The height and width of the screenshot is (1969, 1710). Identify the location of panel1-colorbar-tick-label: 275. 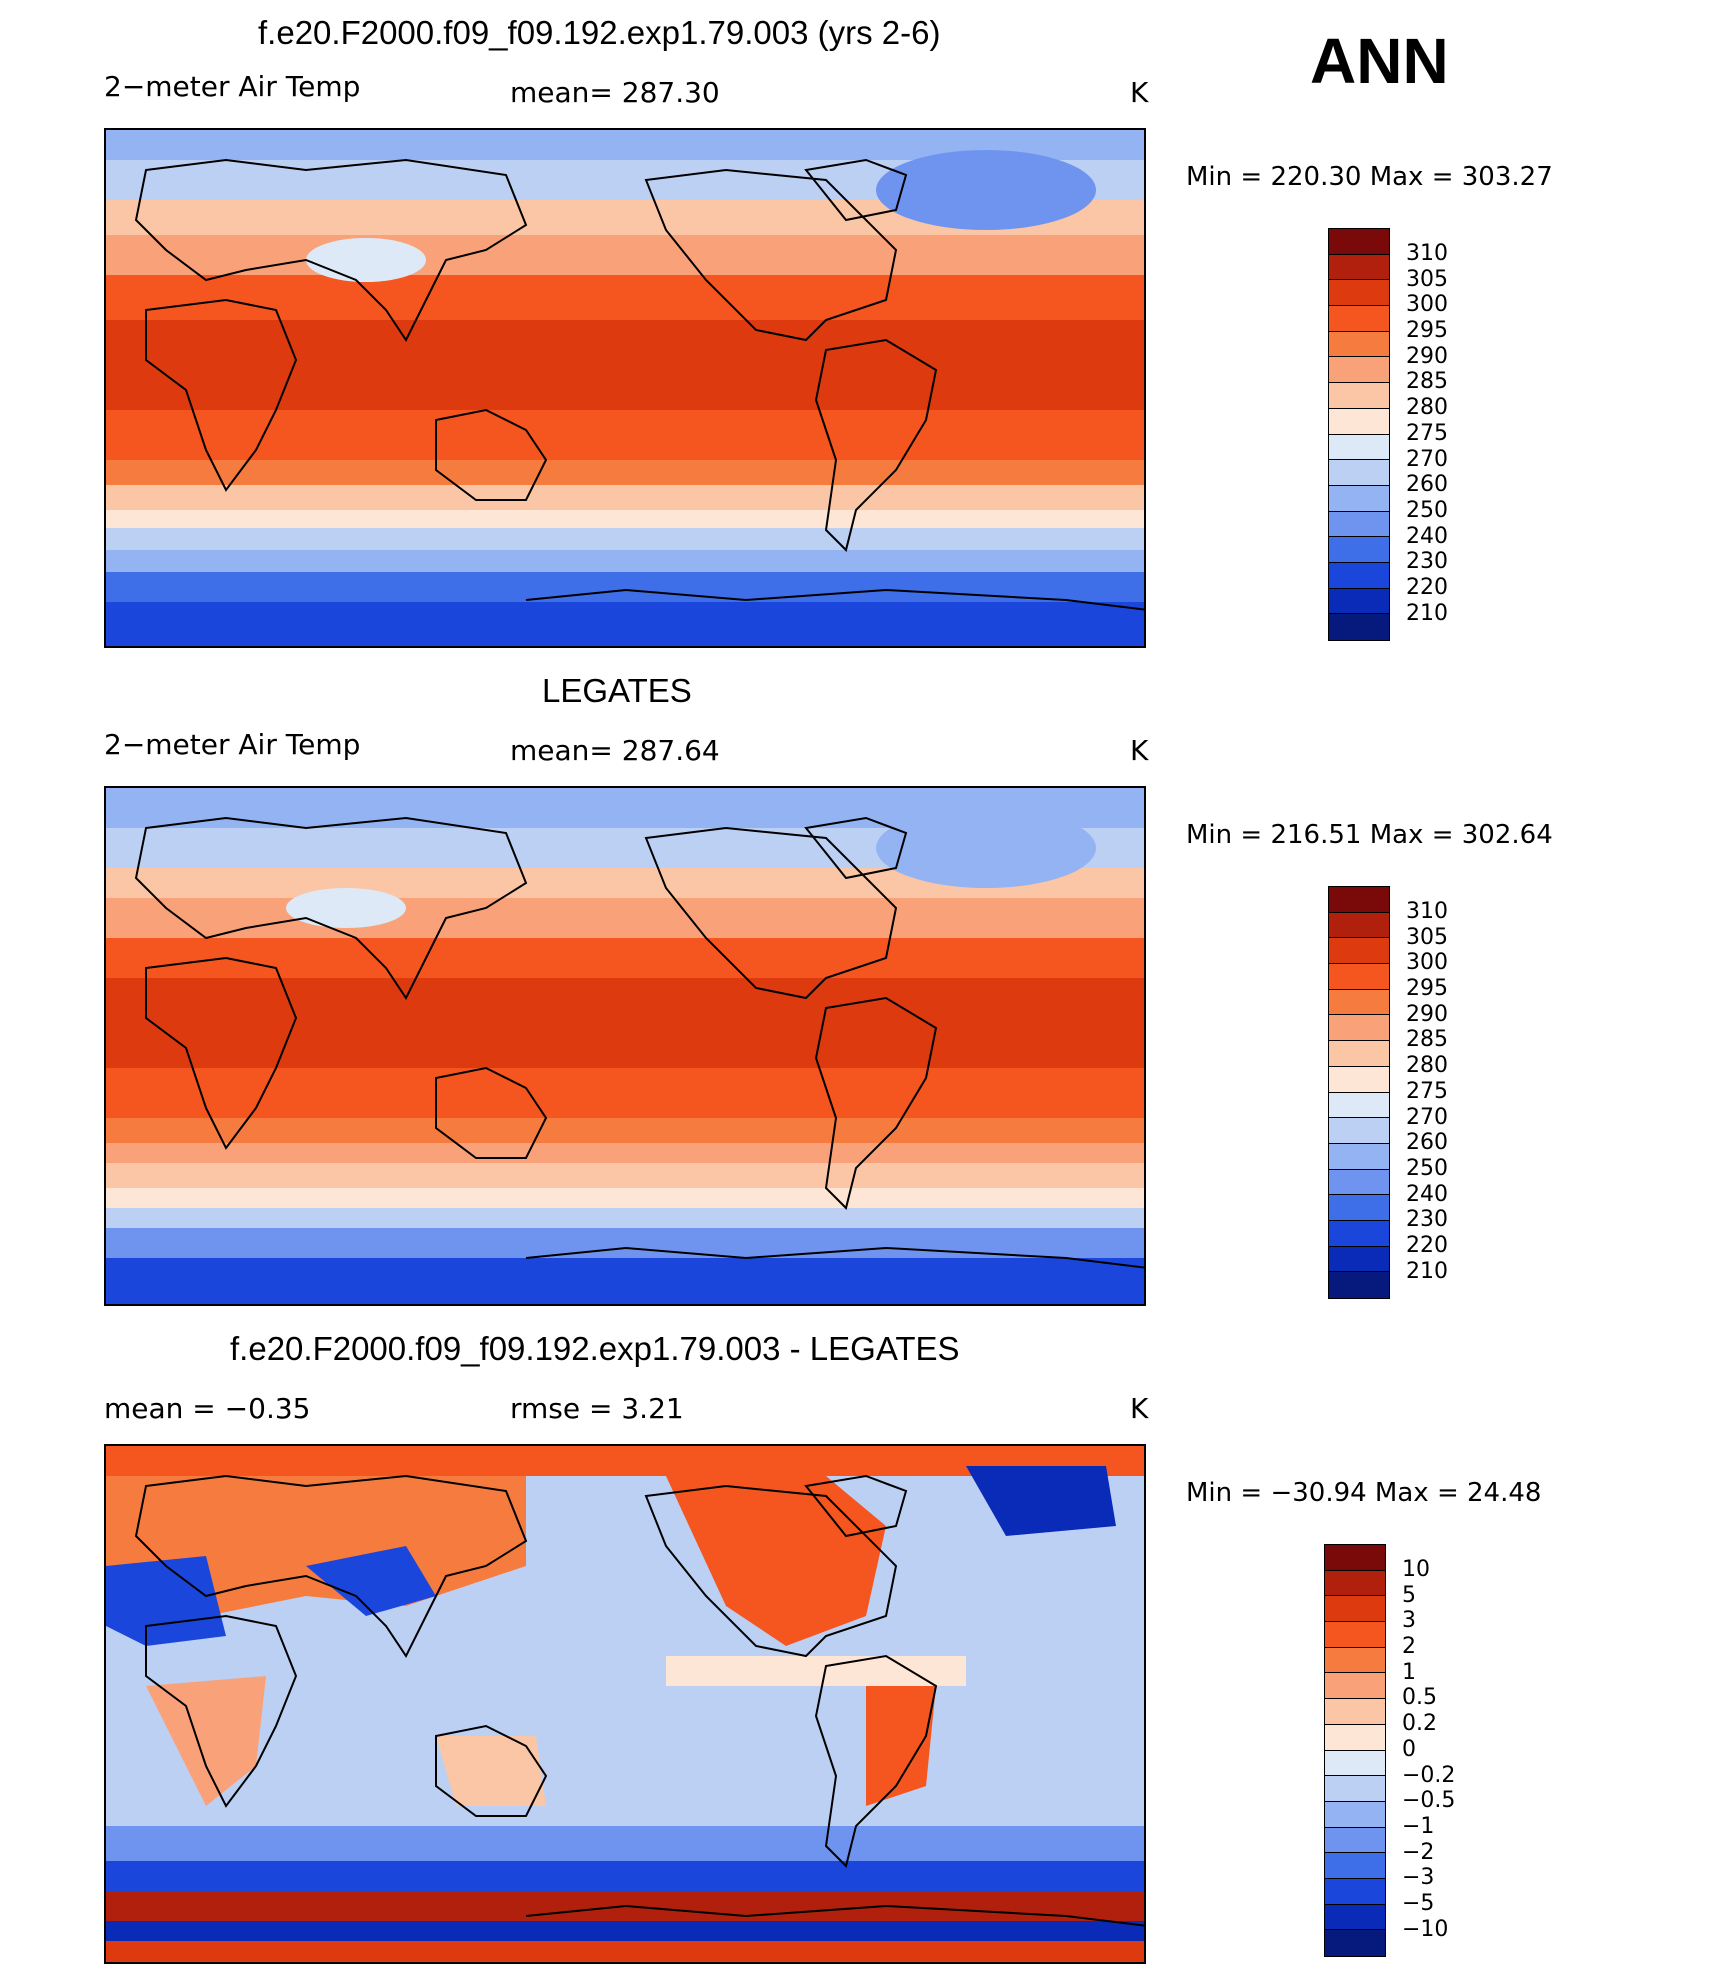
(1427, 433).